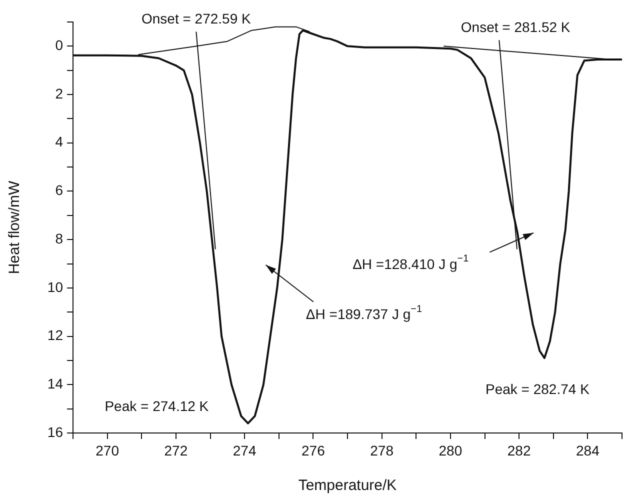  What do you see at coordinates (519, 450) in the screenshot?
I see `x-tick-label: 282` at bounding box center [519, 450].